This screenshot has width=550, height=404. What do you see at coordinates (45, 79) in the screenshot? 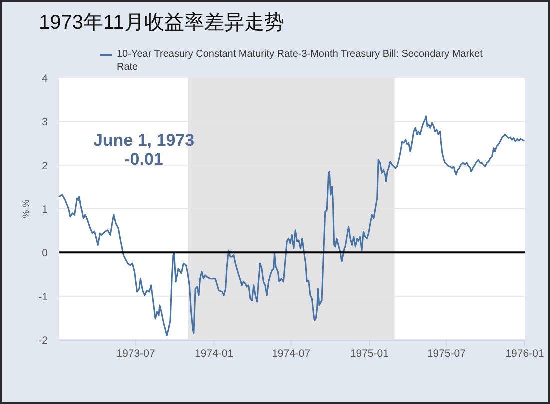
I see `y-tick-label: 4` at bounding box center [45, 79].